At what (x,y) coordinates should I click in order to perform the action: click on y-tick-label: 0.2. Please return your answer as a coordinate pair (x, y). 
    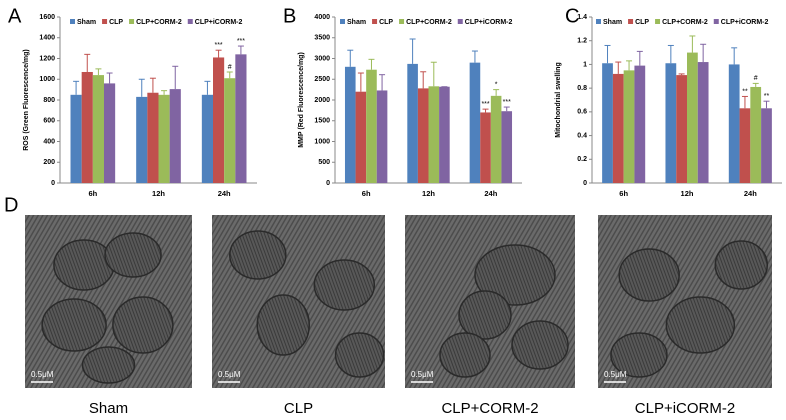
    Looking at the image, I should click on (582, 159).